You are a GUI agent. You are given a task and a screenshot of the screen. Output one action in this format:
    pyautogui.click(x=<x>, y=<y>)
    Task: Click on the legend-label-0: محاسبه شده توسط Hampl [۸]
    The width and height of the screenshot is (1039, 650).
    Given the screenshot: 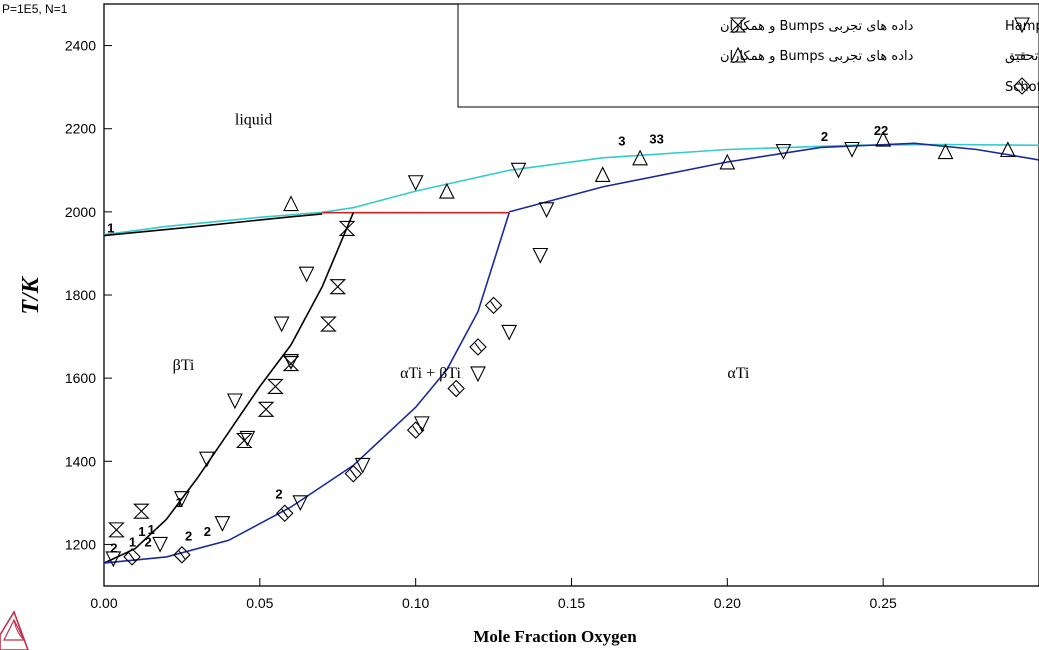 What is the action you would take?
    pyautogui.click(x=1022, y=26)
    